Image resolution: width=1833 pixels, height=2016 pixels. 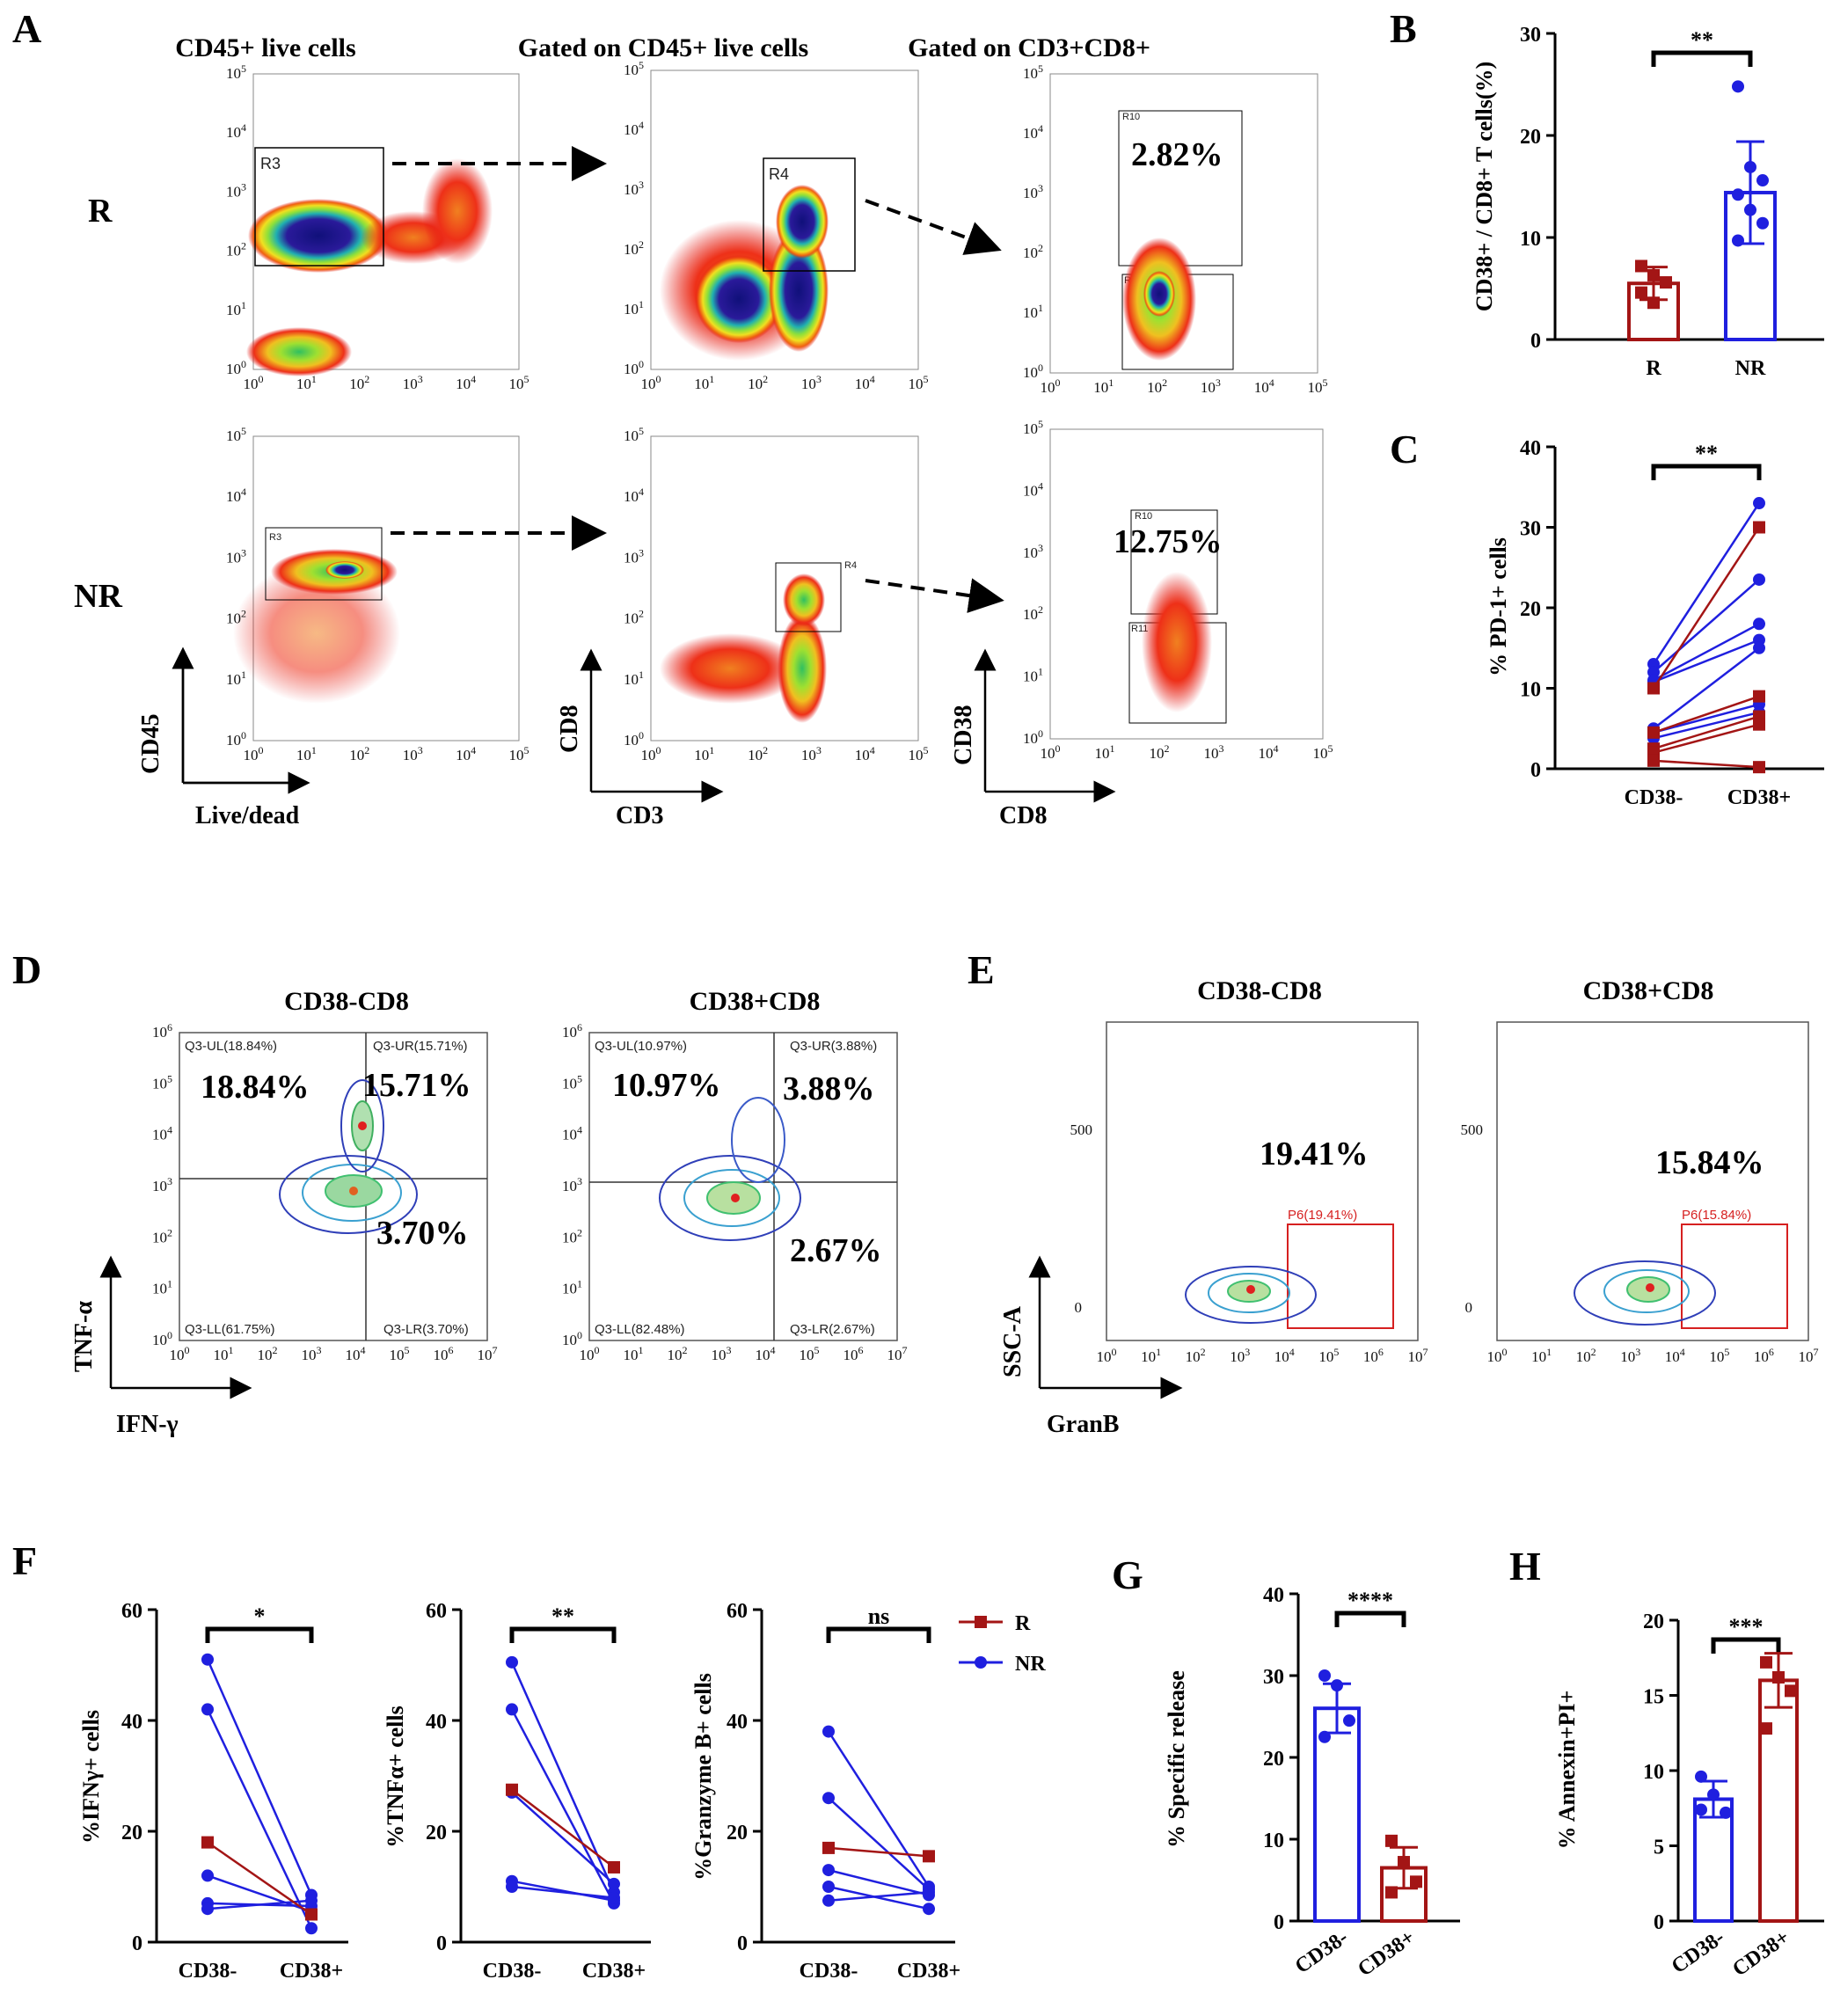 I want to click on gate-label-r3: R3, so click(x=270, y=163).